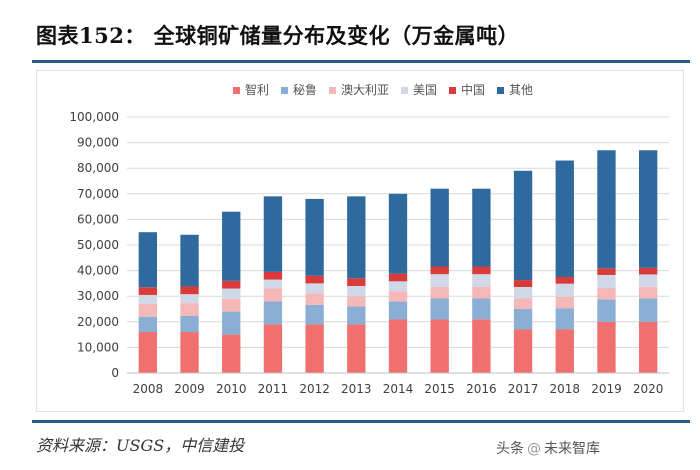 The height and width of the screenshot is (470, 700). I want to click on y-tick-label: 80,000, so click(98, 168).